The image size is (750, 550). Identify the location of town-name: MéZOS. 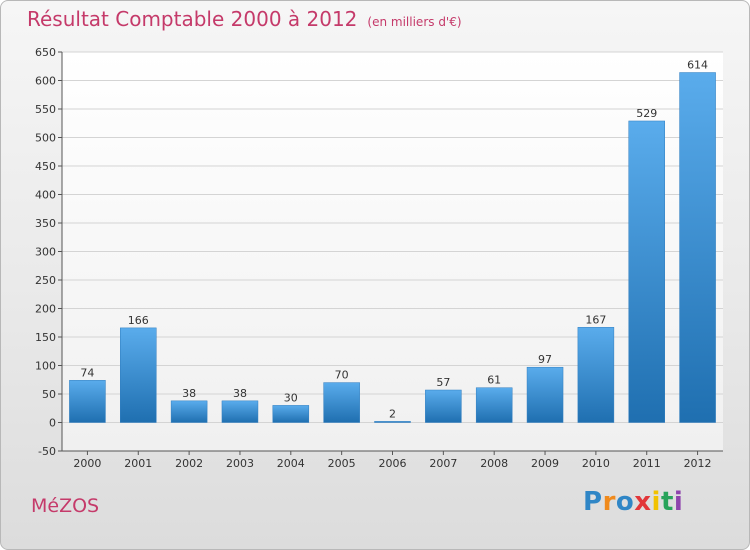
(65, 506).